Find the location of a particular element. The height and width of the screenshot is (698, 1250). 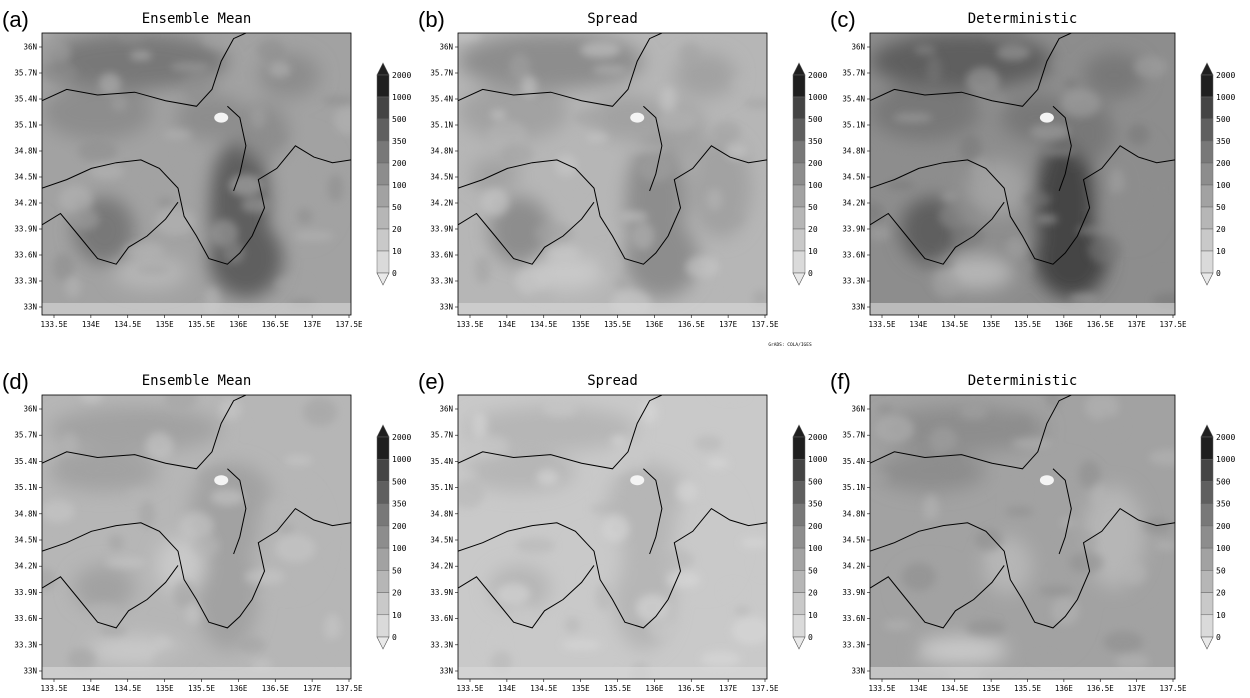

panel-letter: (e) is located at coordinates (431, 381).